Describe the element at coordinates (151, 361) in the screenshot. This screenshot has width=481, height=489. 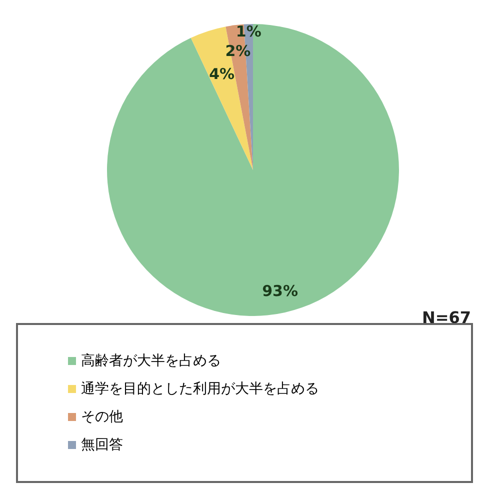
I see `legend-label: 高齢者が大半を占める` at that location.